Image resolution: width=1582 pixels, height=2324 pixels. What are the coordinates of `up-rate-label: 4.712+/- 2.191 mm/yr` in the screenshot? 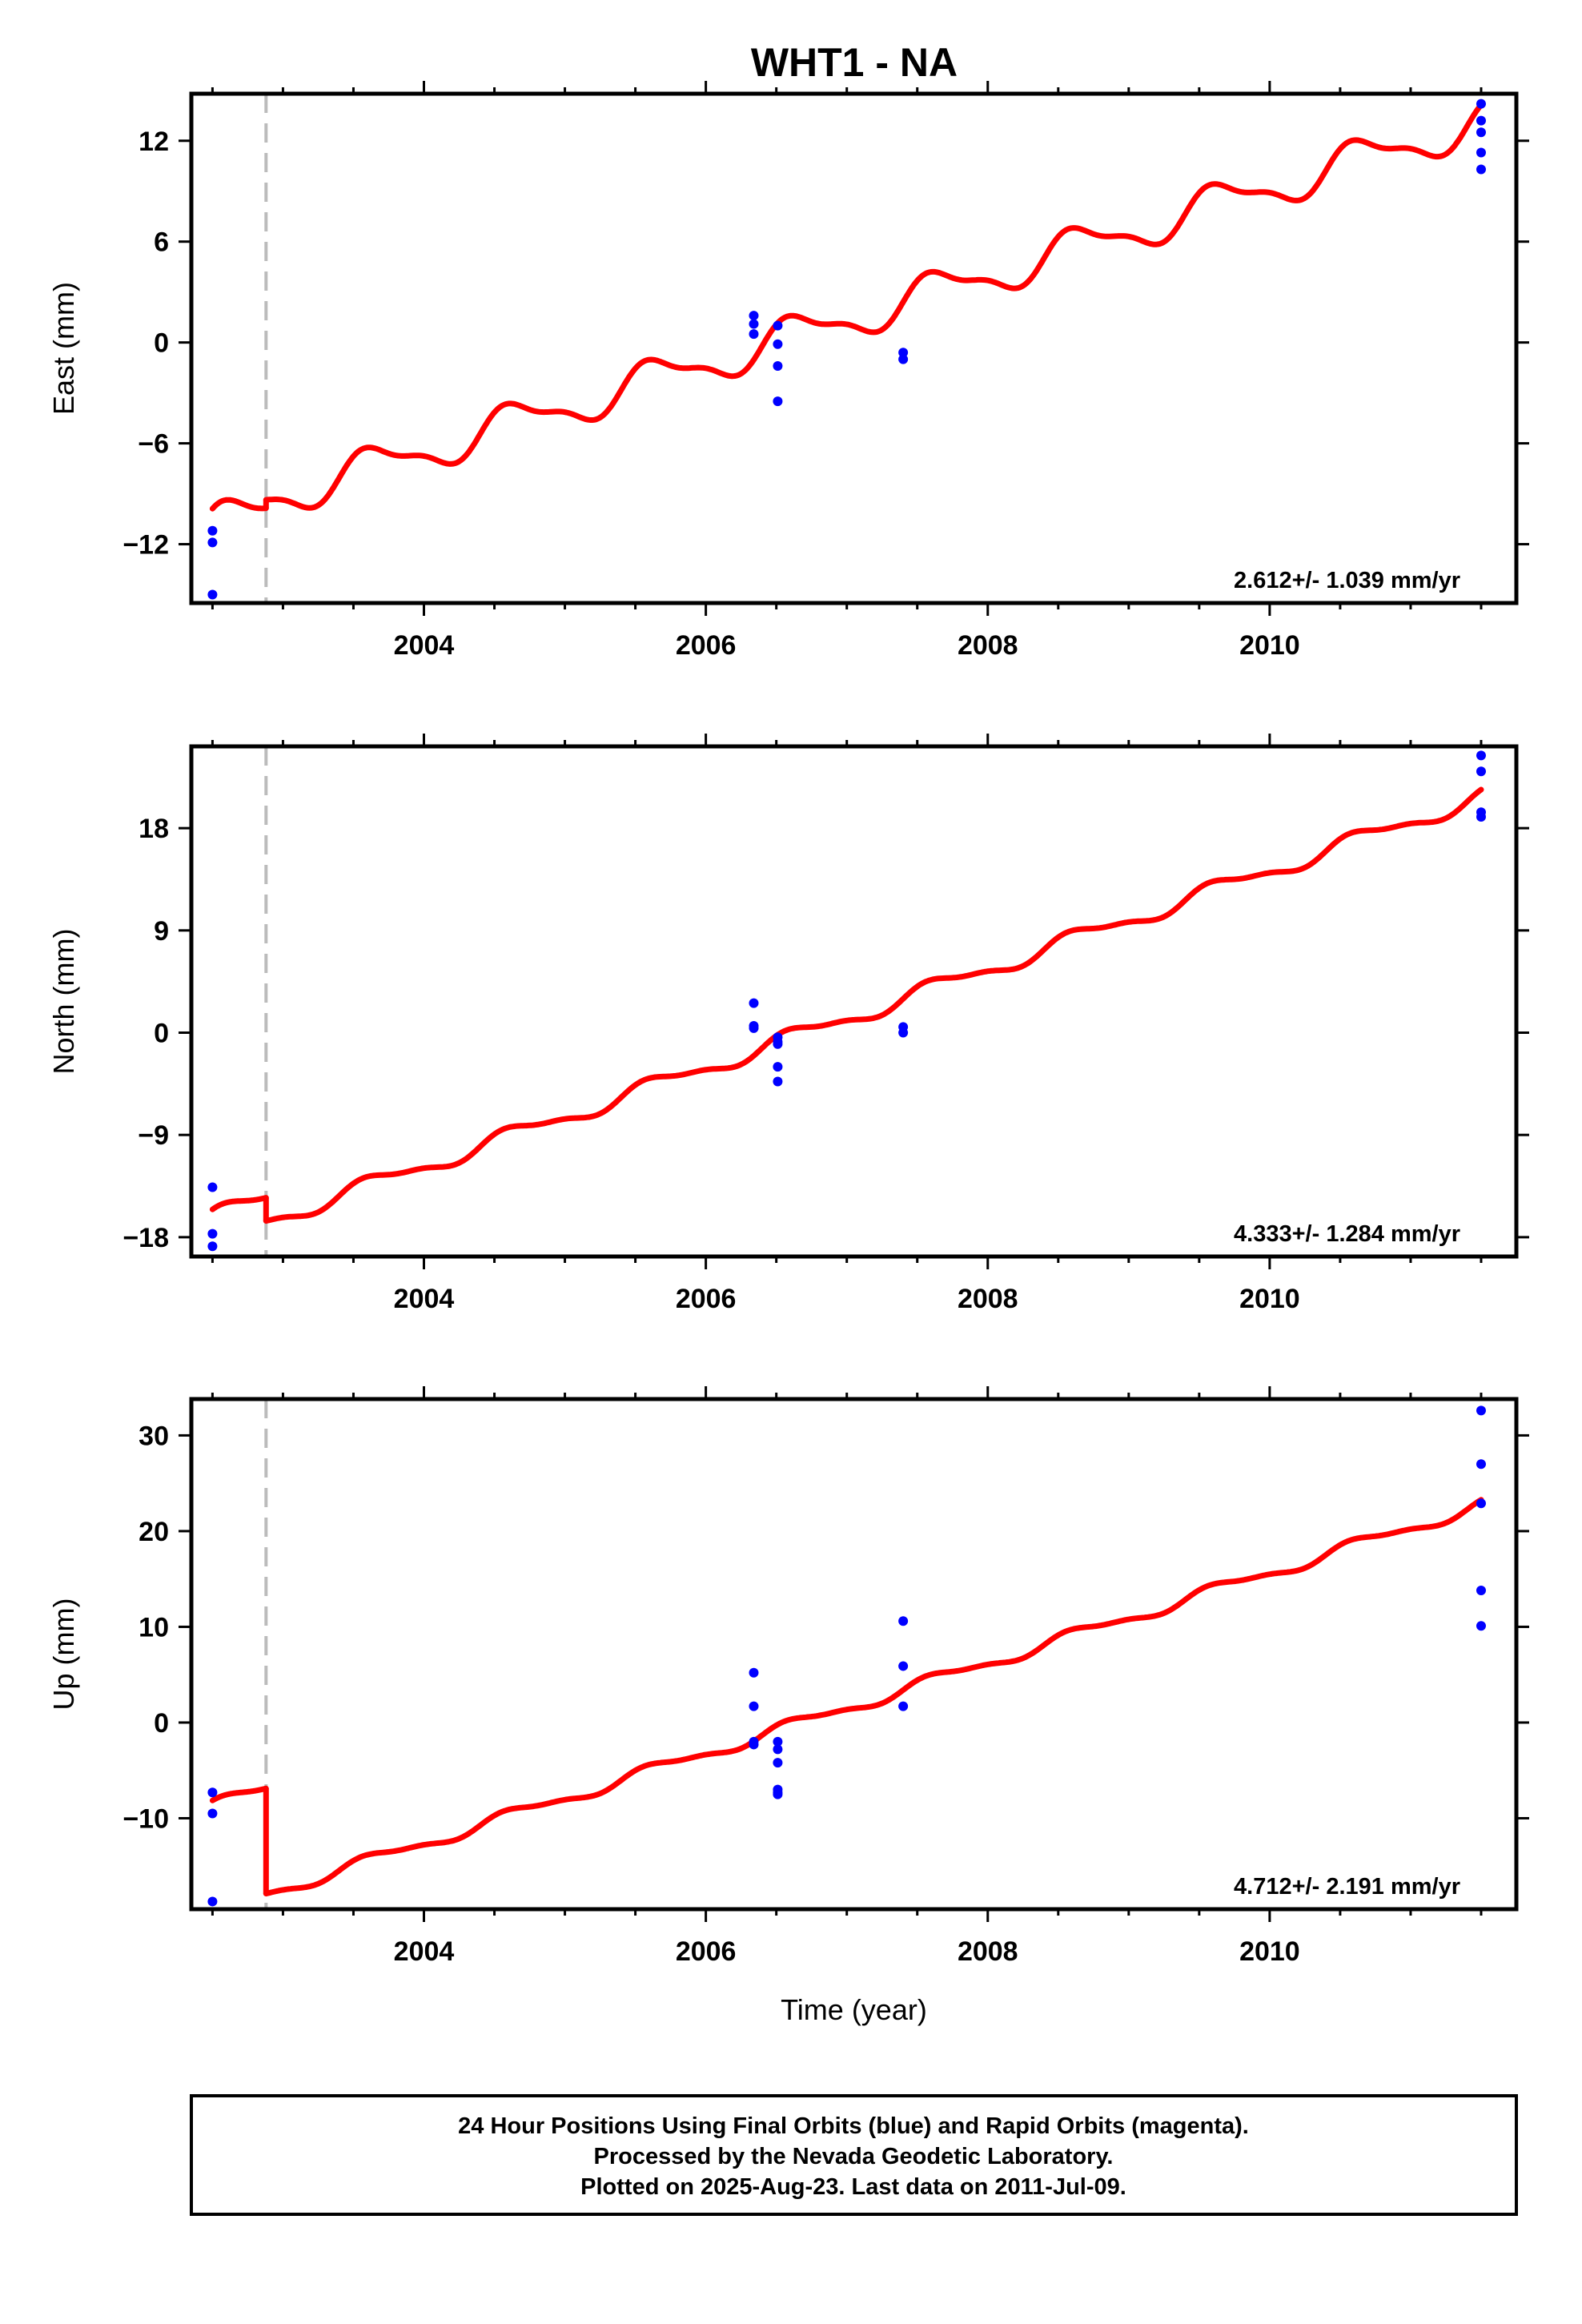 It's located at (1347, 1887).